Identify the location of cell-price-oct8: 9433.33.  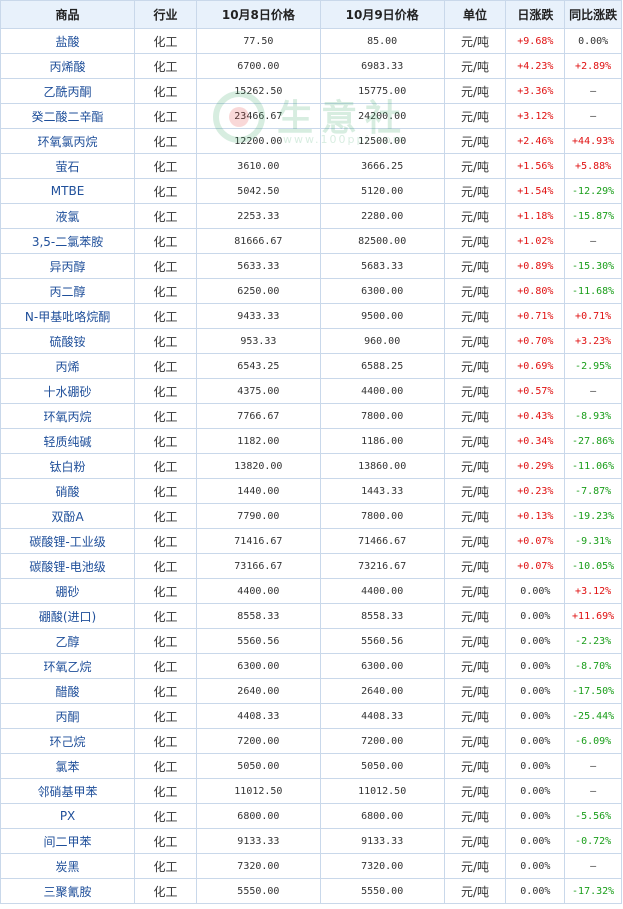
(258, 316).